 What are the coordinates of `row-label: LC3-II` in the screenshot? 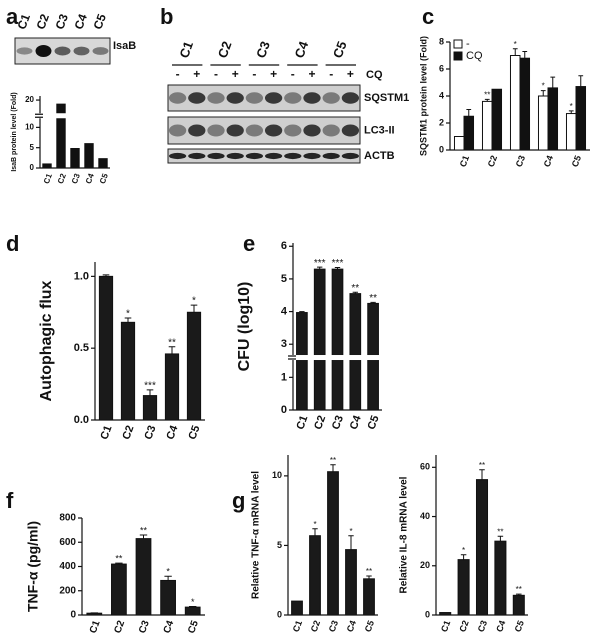 It's located at (379, 130).